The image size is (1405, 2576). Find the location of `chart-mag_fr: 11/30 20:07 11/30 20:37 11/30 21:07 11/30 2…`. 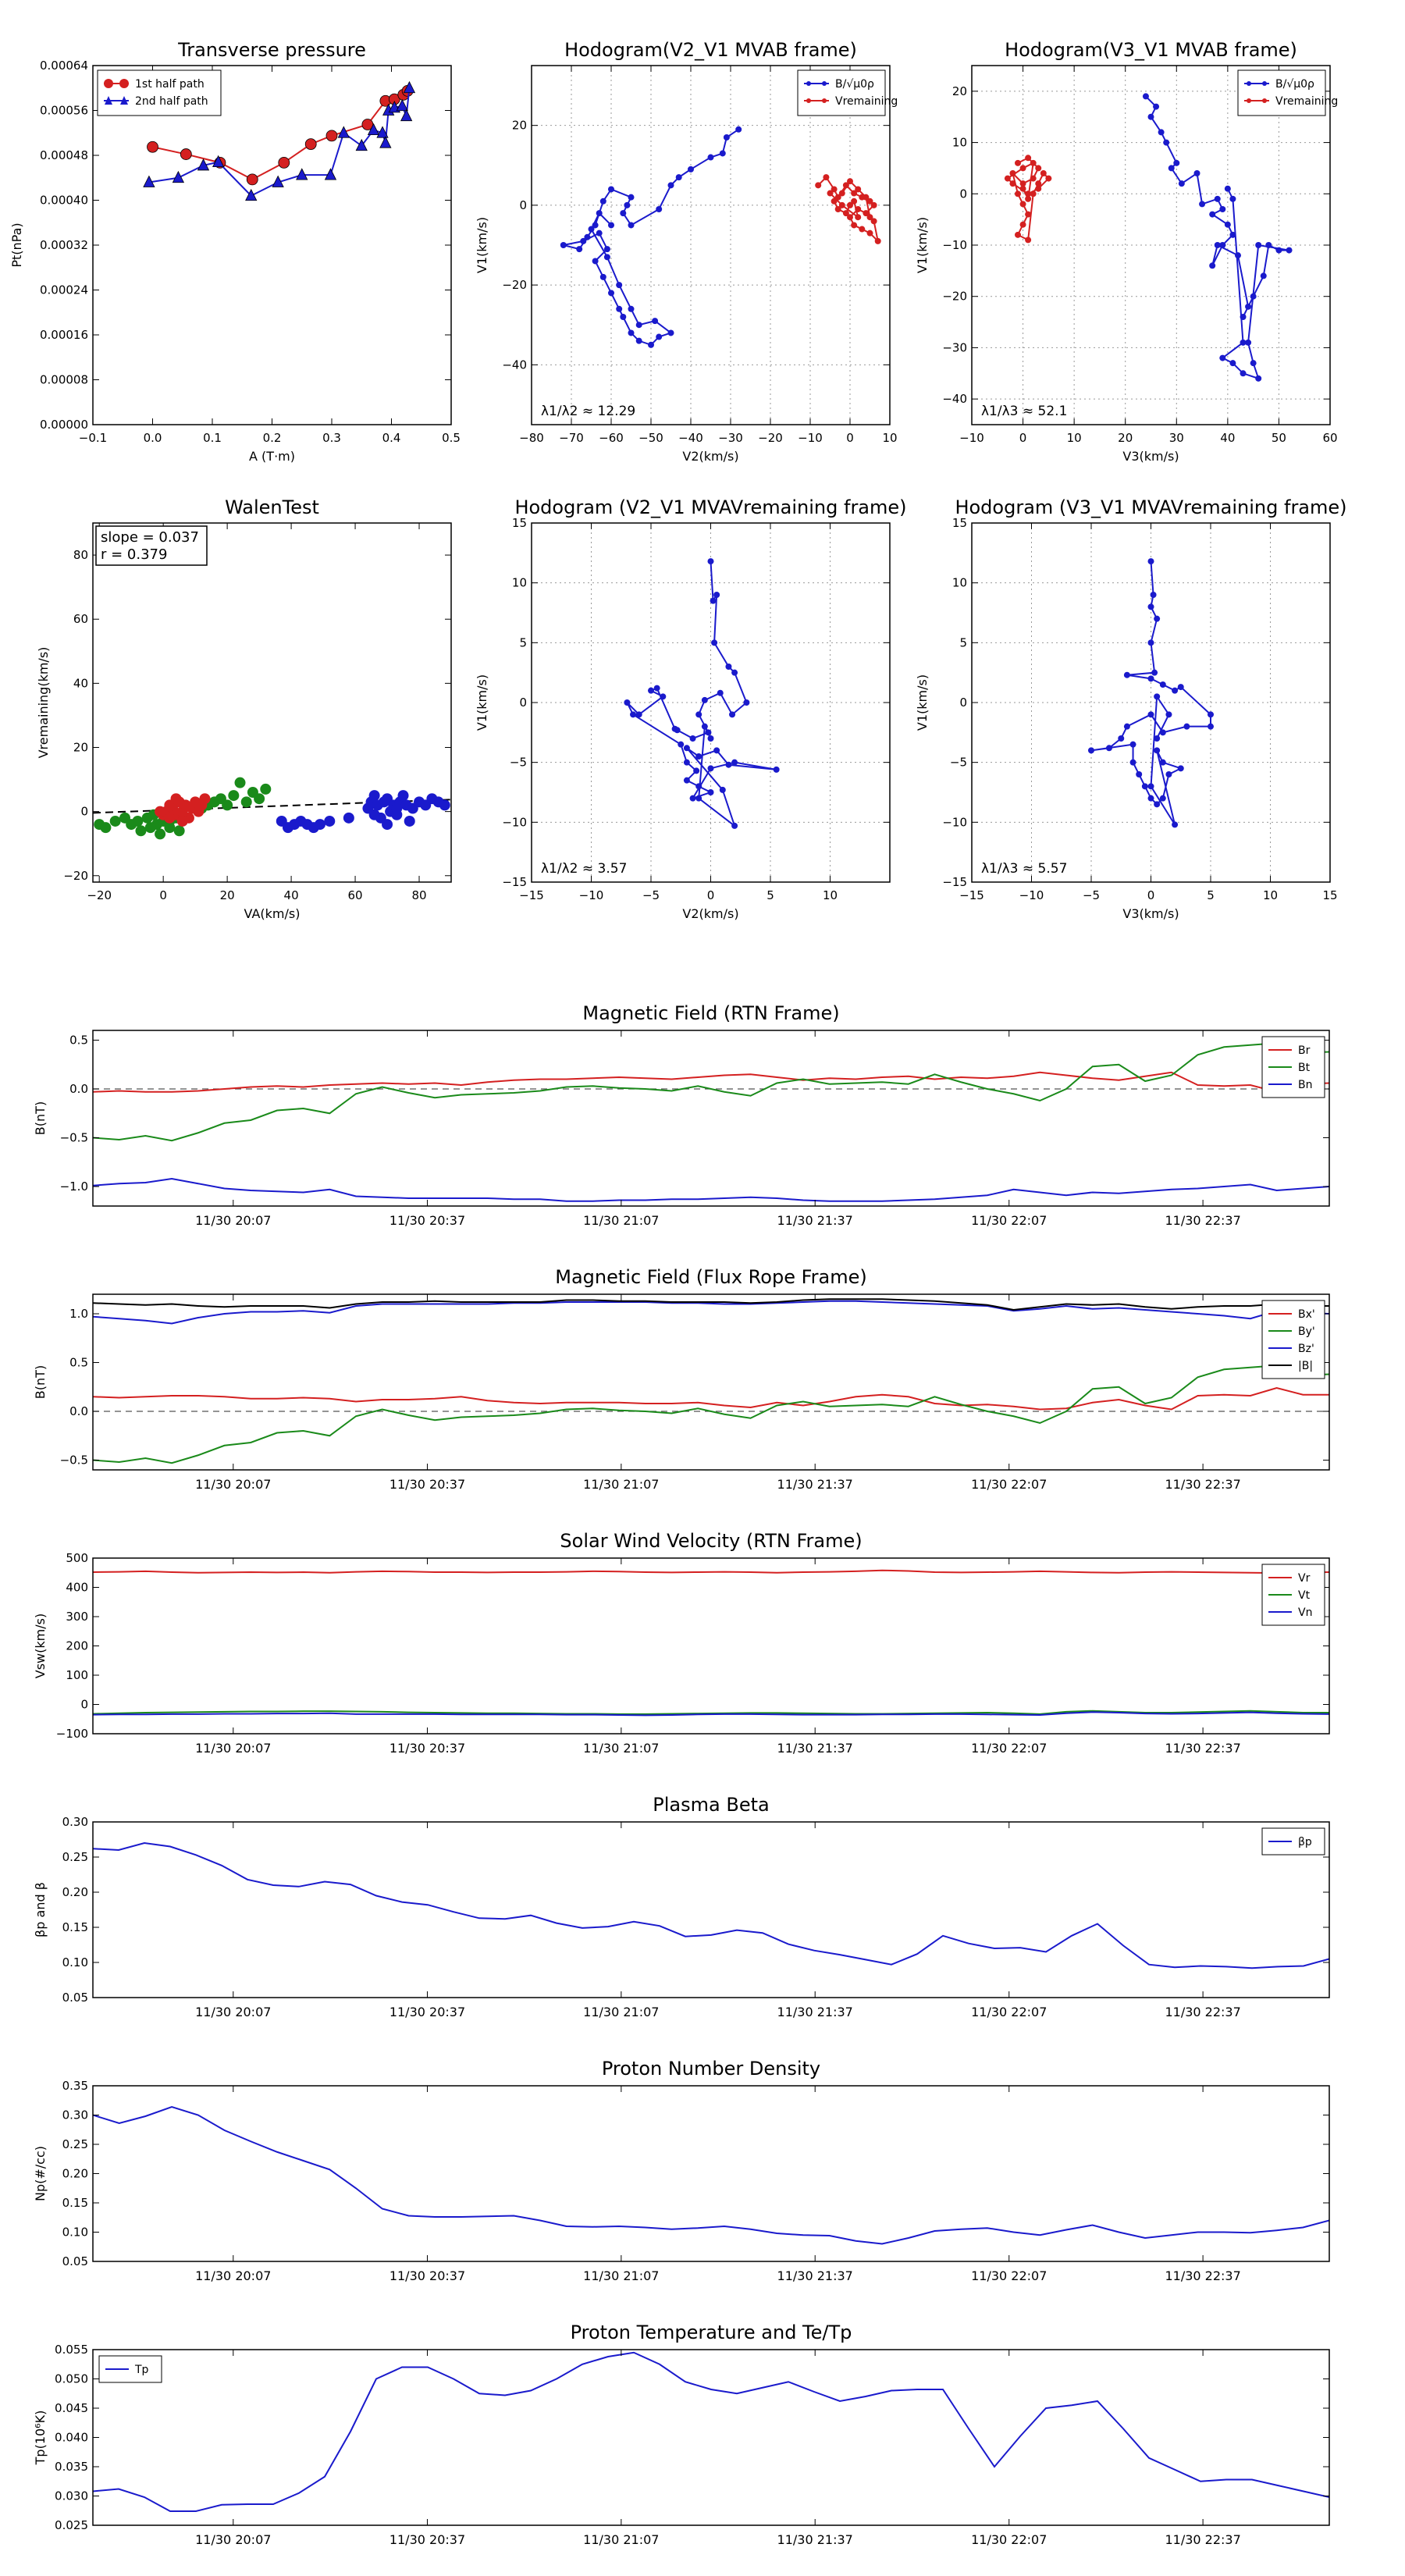

chart-mag_fr: 11/30 20:07 11/30 20:37 11/30 21:07 11/30 2… is located at coordinates (681, 1379).